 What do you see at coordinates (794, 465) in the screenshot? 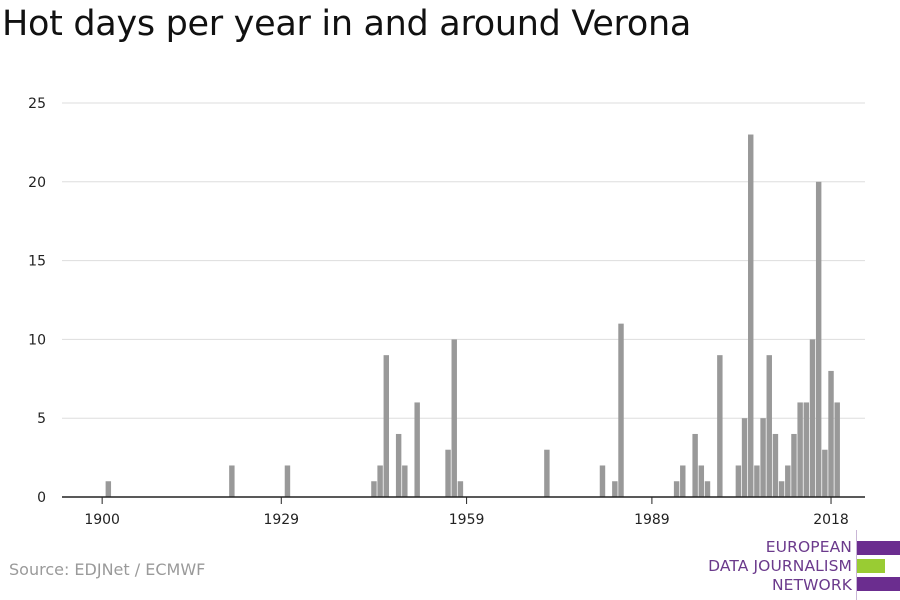
I see `bar-2012` at bounding box center [794, 465].